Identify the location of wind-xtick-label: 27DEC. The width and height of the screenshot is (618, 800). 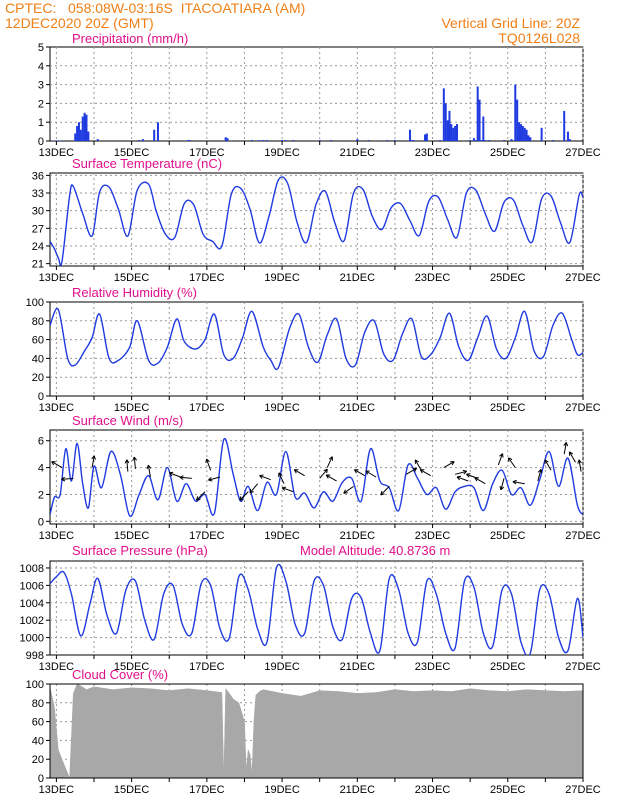
(583, 536).